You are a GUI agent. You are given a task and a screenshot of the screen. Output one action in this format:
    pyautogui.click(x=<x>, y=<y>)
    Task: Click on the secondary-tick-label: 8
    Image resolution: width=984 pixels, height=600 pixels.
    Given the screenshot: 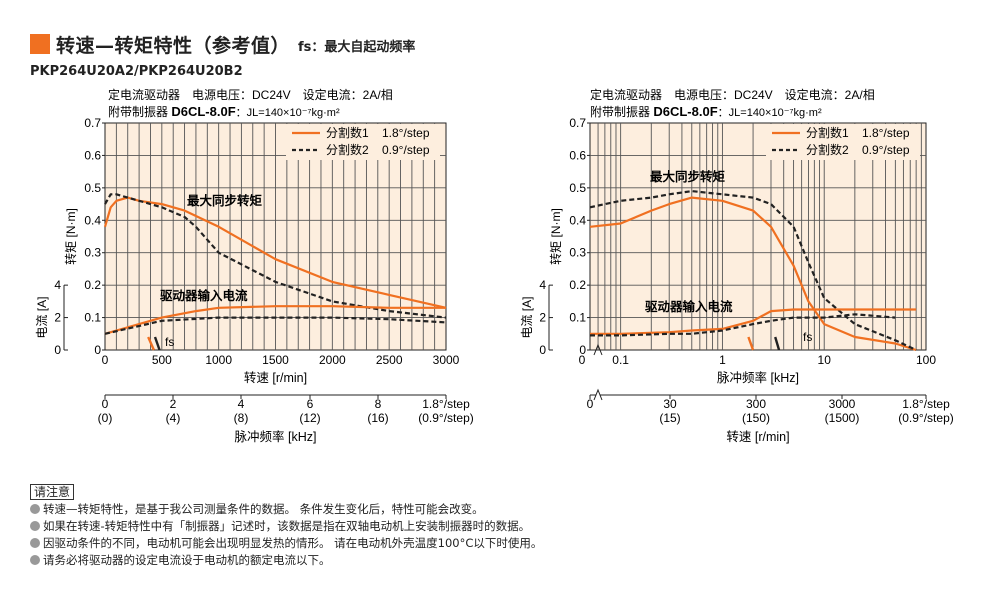 What is the action you would take?
    pyautogui.click(x=378, y=404)
    